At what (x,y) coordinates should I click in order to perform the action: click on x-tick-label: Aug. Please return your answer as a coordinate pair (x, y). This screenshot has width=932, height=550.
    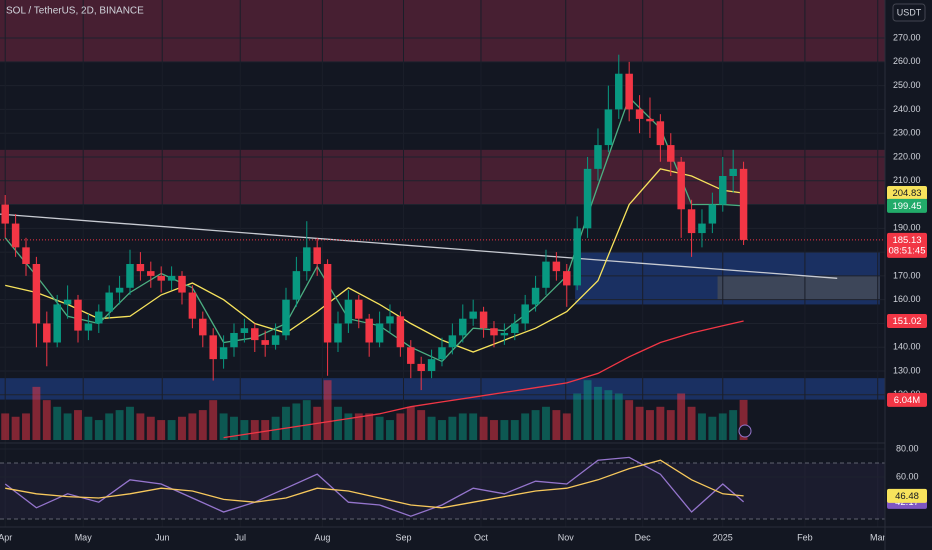
    Looking at the image, I should click on (322, 537).